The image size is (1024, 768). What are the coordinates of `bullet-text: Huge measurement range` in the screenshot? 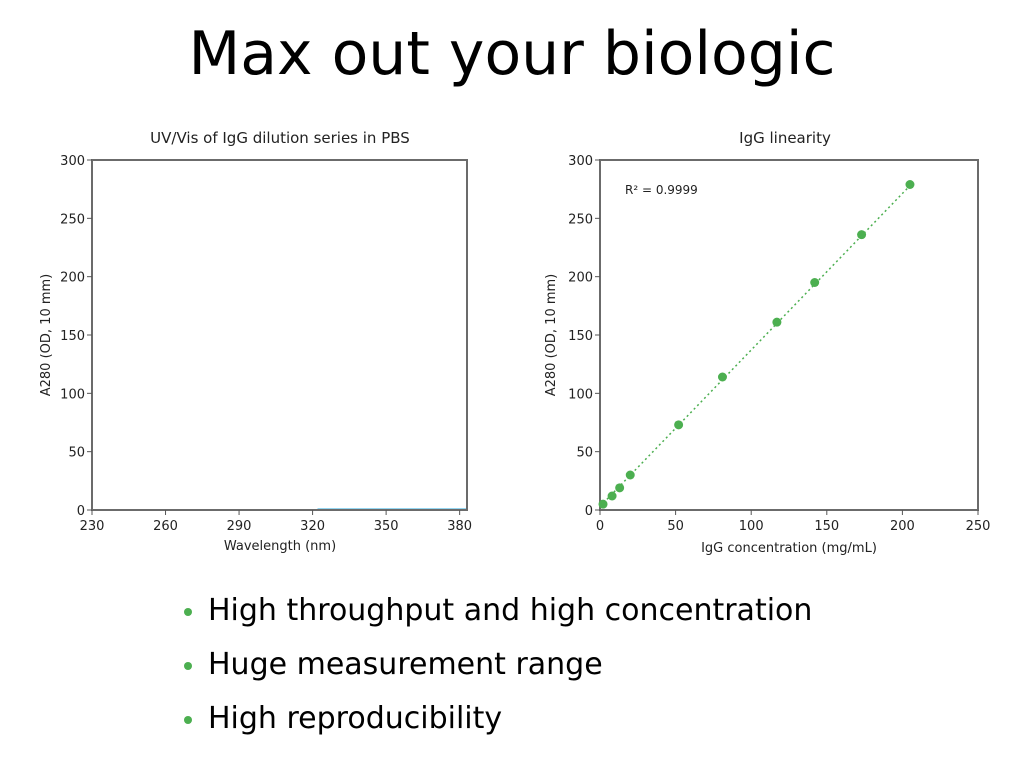 It's located at (405, 664).